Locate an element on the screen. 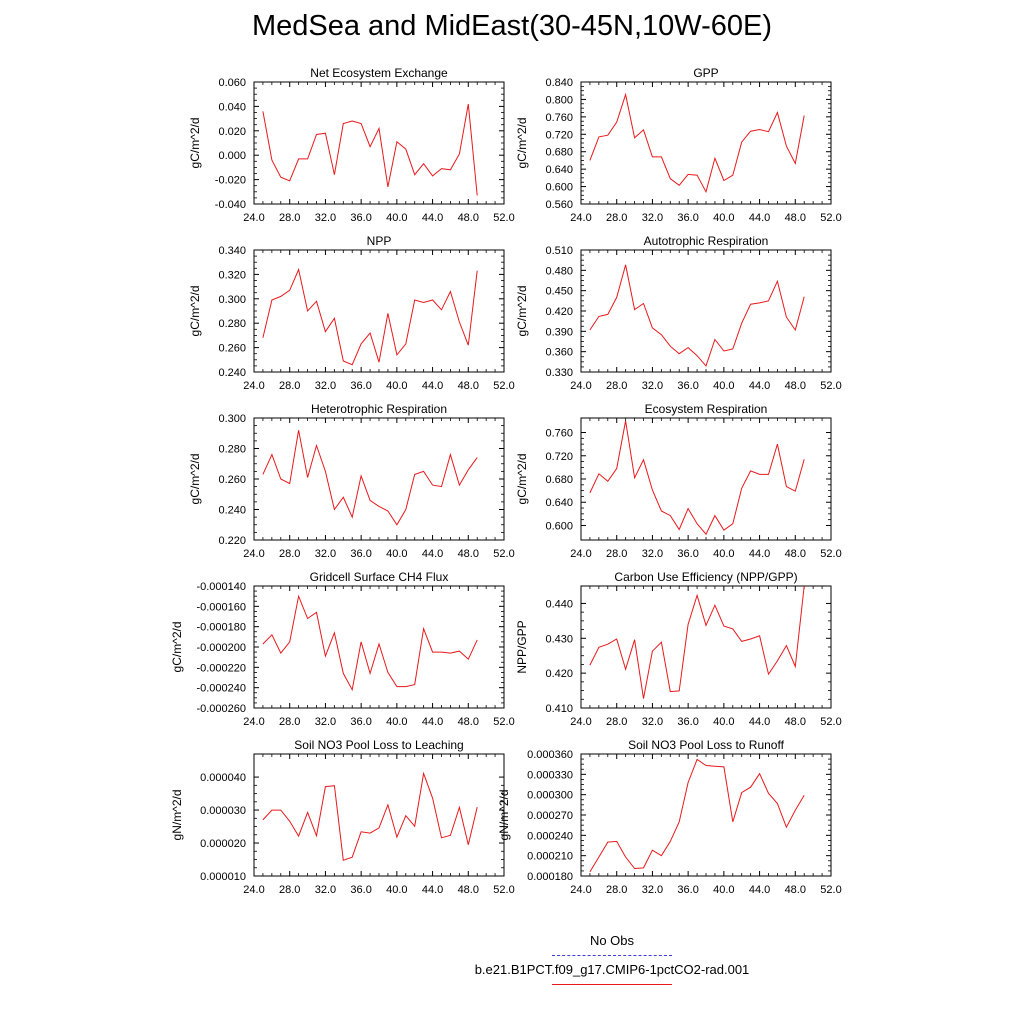 The height and width of the screenshot is (1024, 1024). y-tick-label: 0.600 is located at coordinates (559, 526).